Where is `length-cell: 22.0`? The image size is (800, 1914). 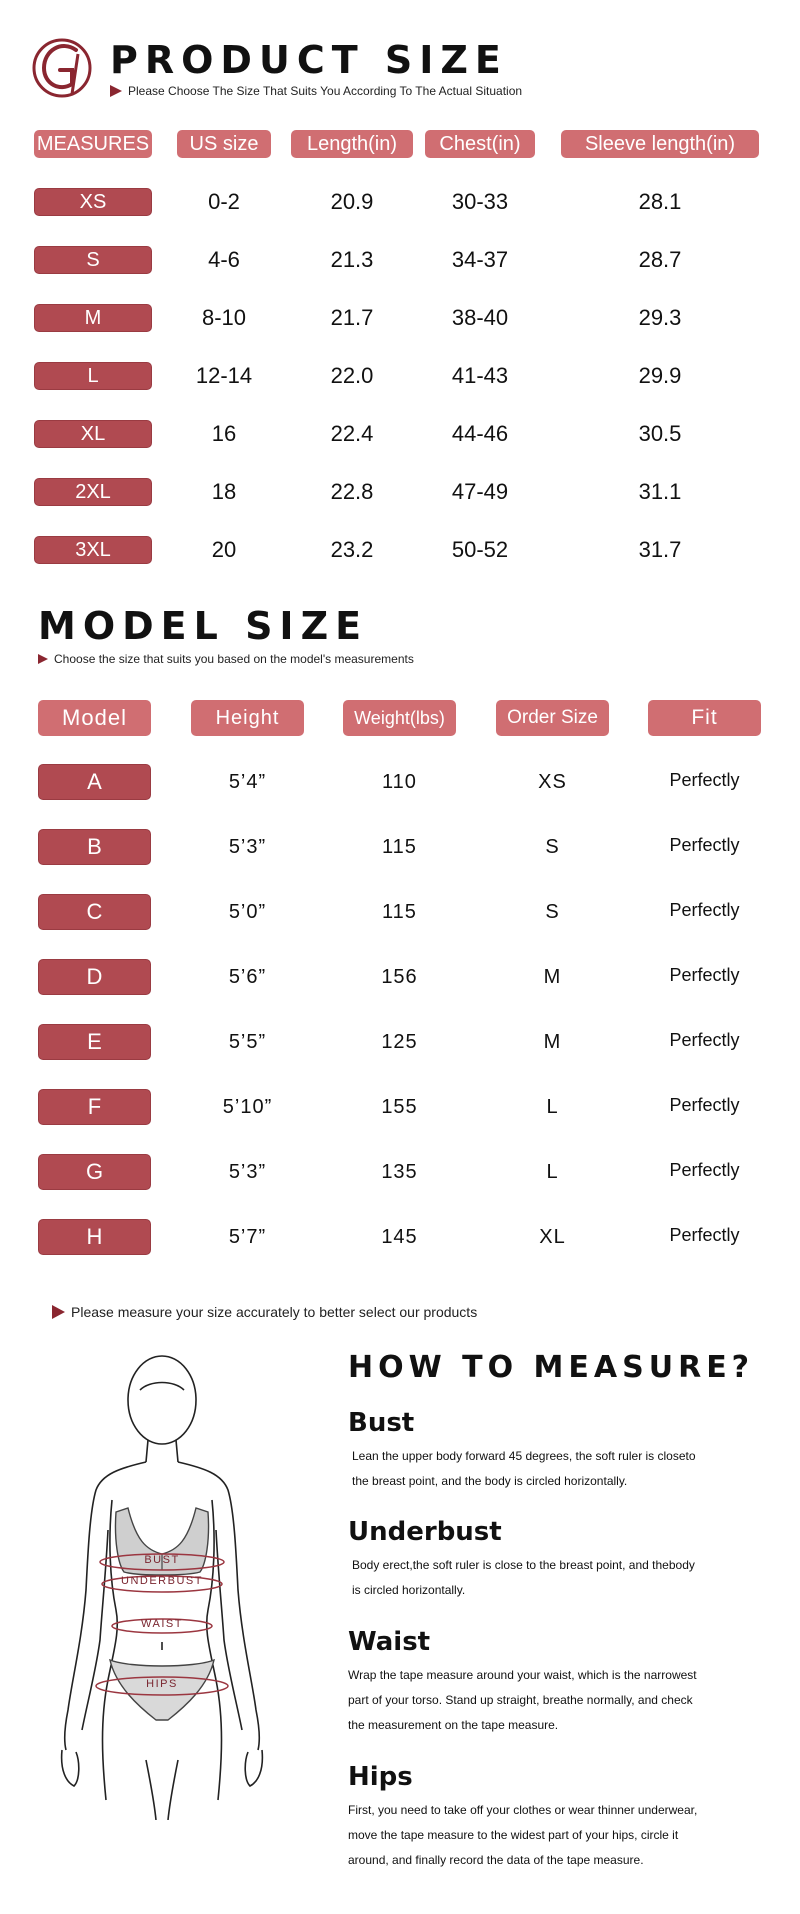
length-cell: 22.0 is located at coordinates (352, 375).